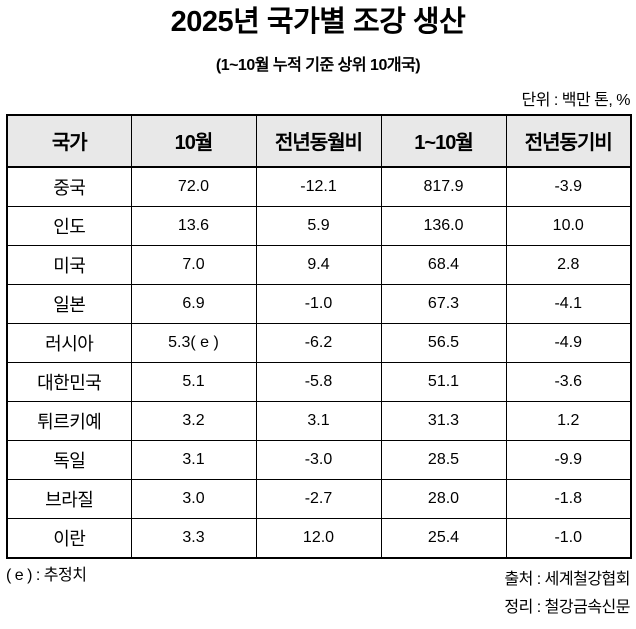  I want to click on value-cell: 5.9, so click(318, 225).